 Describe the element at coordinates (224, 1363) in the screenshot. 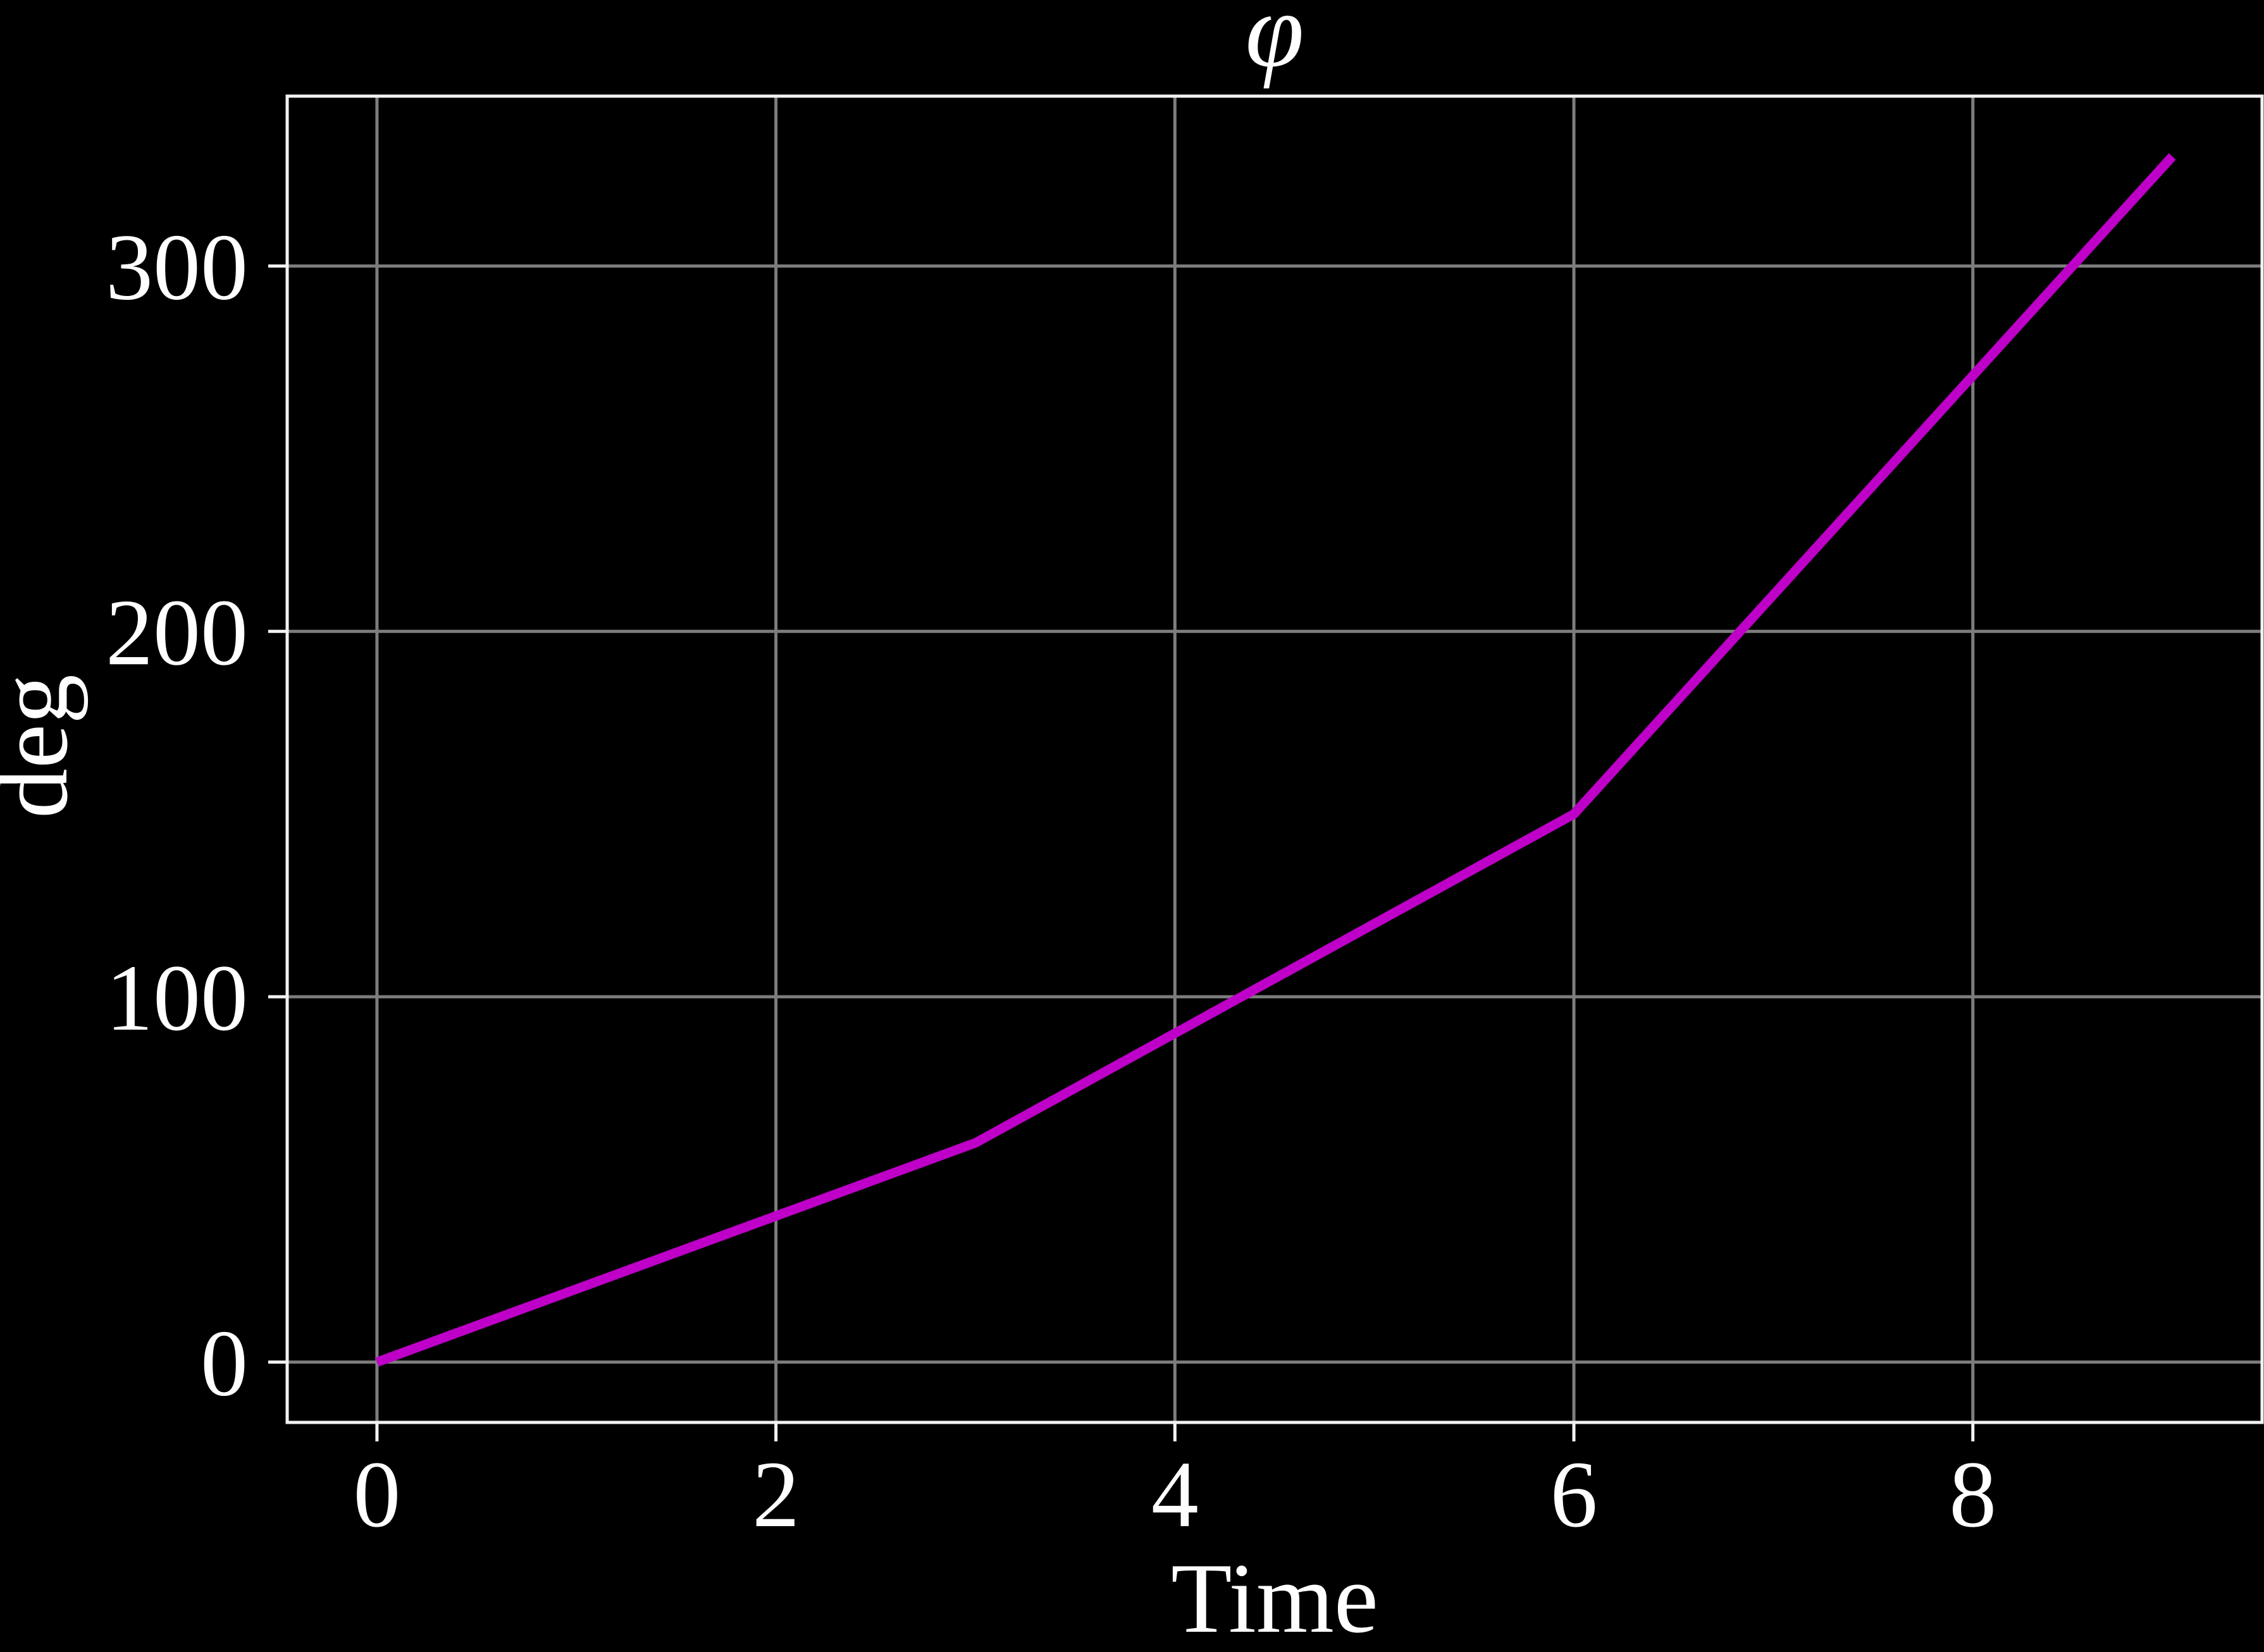

I see `y-tick-label: 0` at that location.